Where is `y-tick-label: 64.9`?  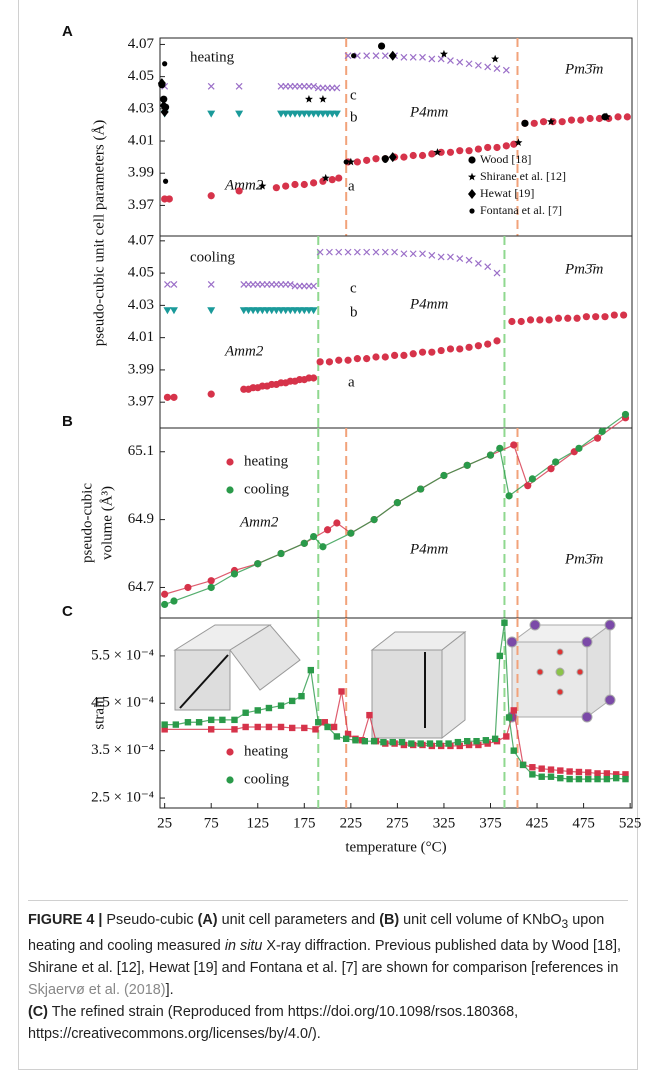 y-tick-label: 64.9 is located at coordinates (141, 519).